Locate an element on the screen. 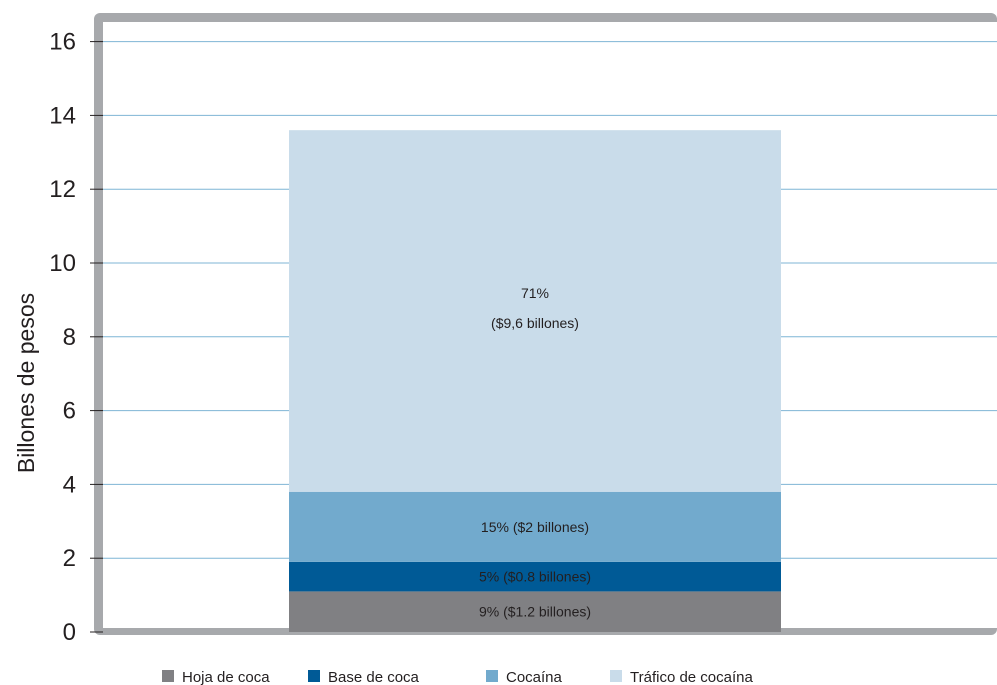 The width and height of the screenshot is (997, 685). y-tick-label: 14 is located at coordinates (62, 115).